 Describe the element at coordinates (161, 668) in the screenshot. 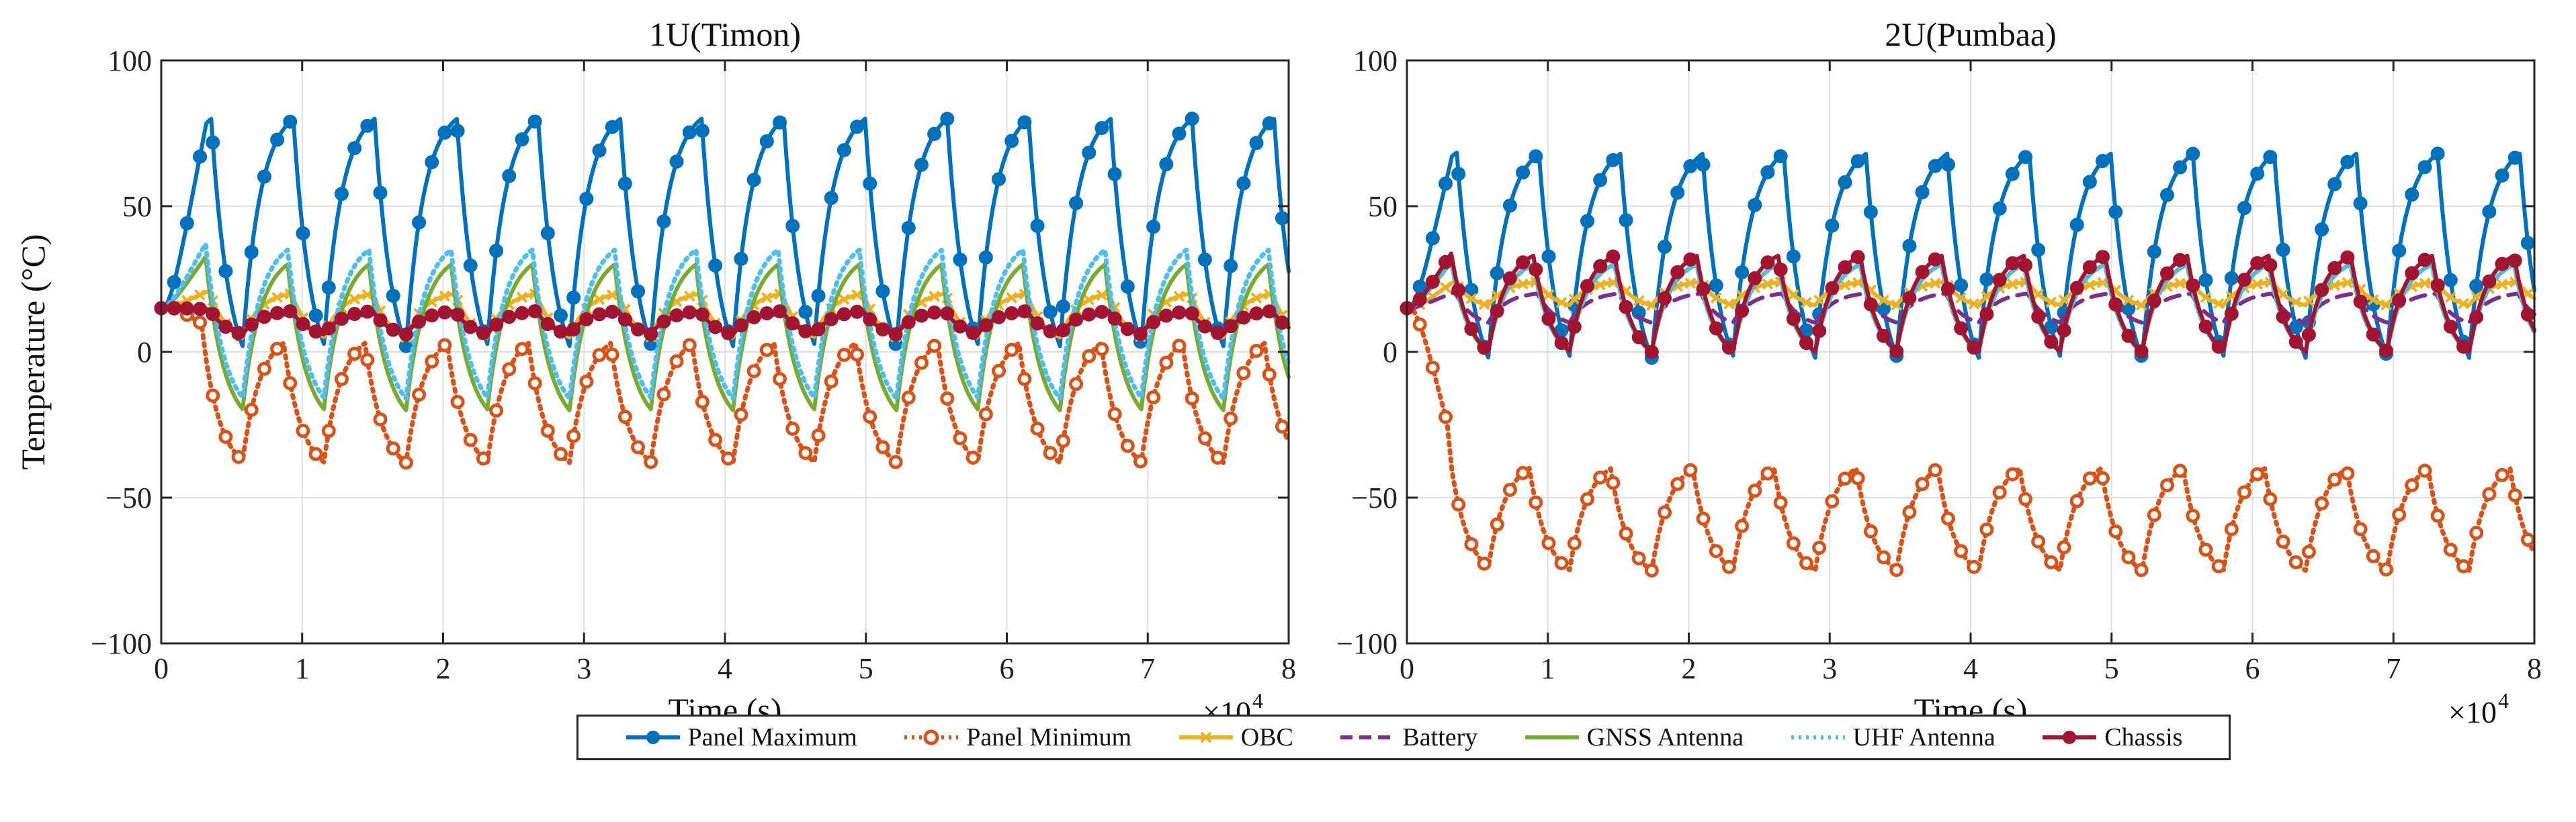

I see `x-tick-label: 0` at that location.